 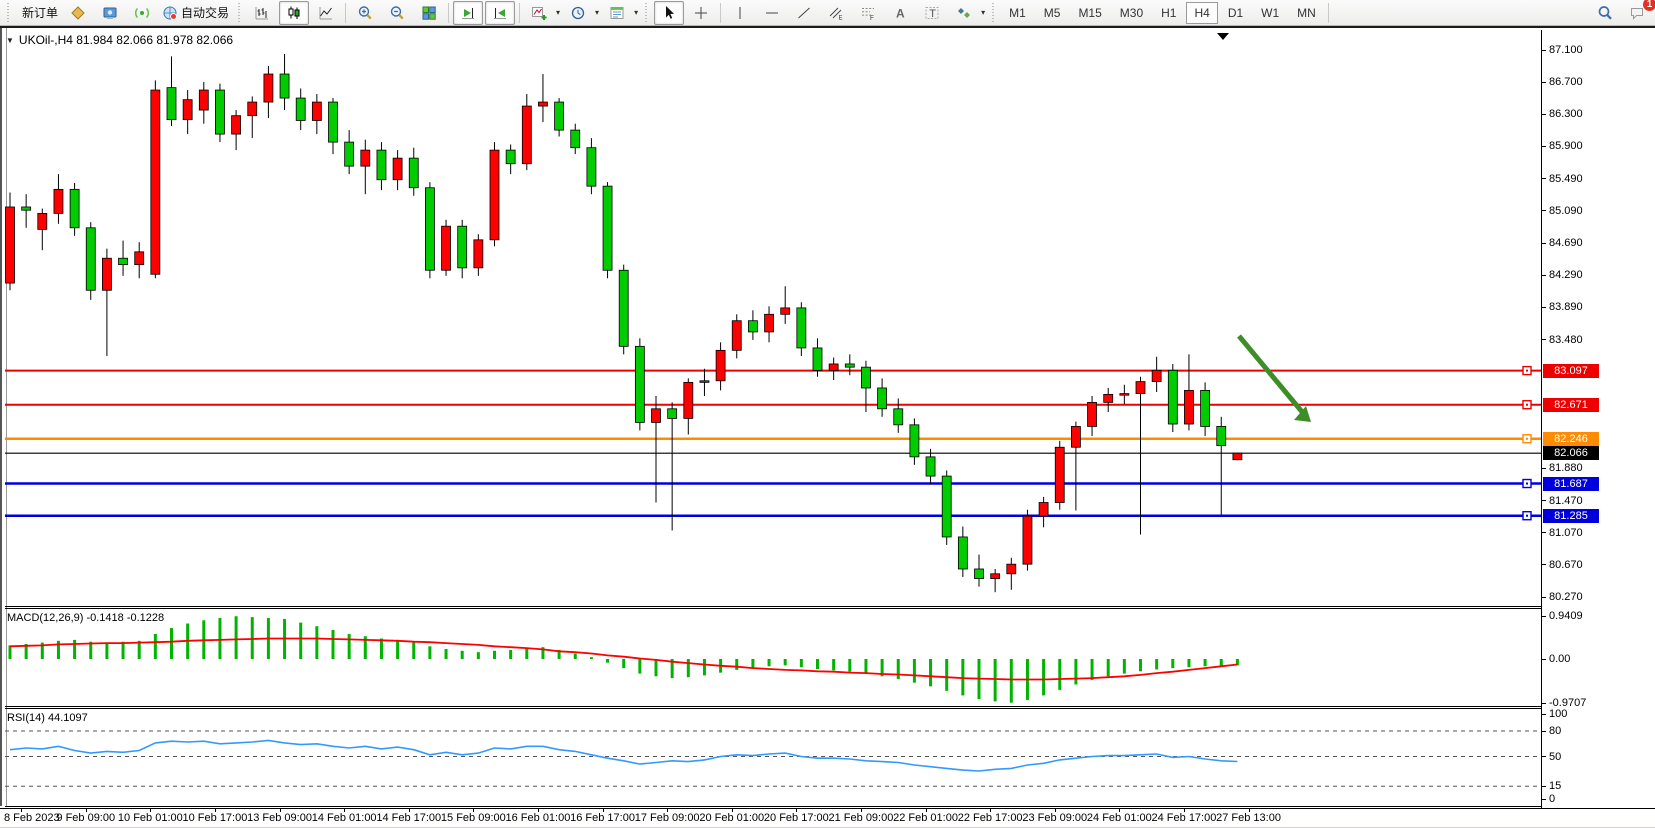 What do you see at coordinates (1566, 50) in the screenshot?
I see `price-axis-label: 87.100` at bounding box center [1566, 50].